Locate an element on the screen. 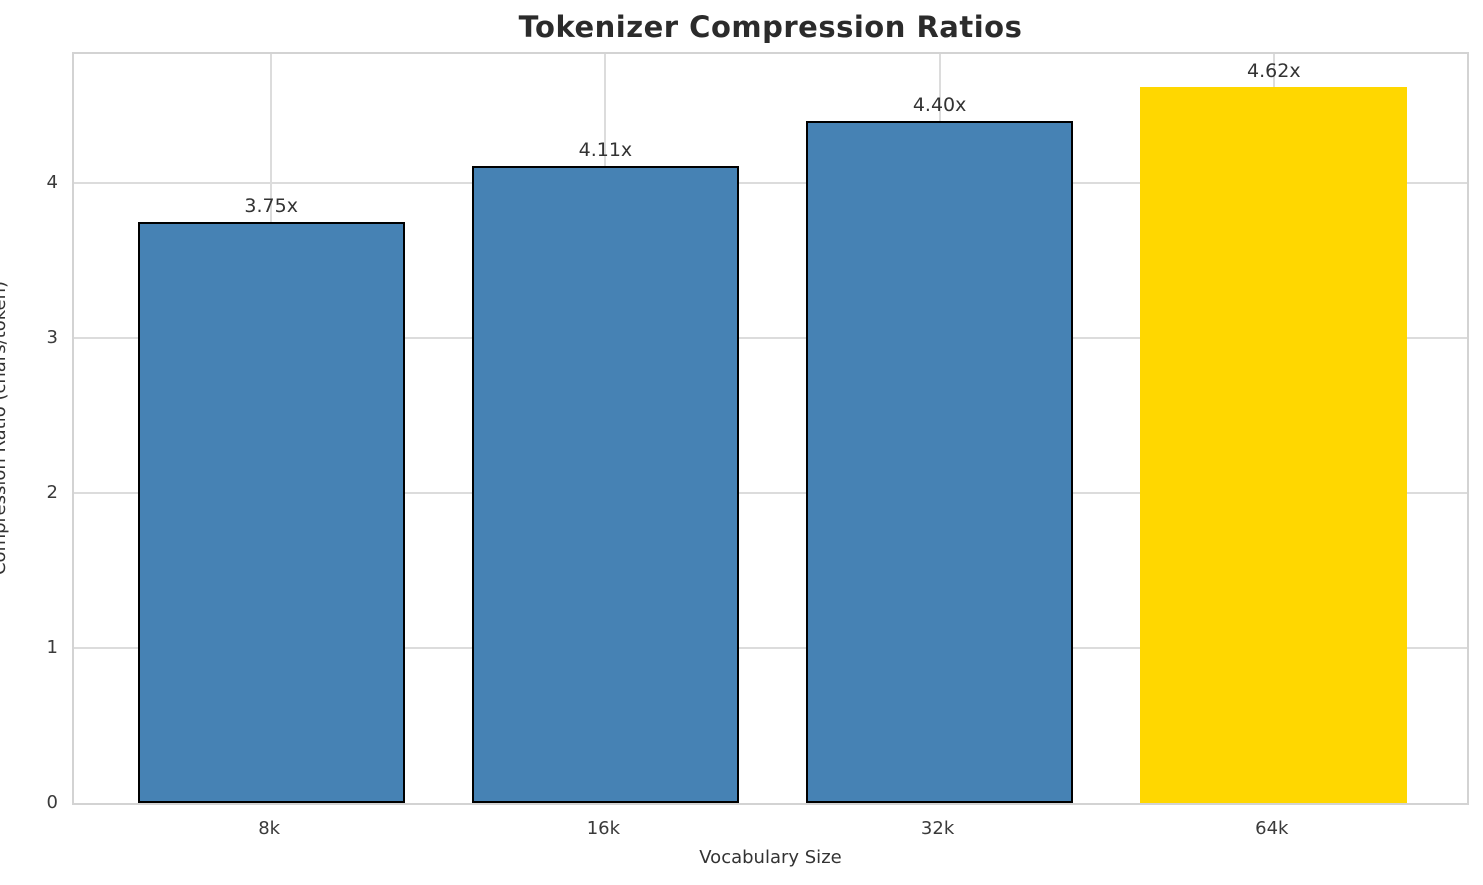 This screenshot has height=885, width=1483. bar-value-label: 3.75x is located at coordinates (271, 205).